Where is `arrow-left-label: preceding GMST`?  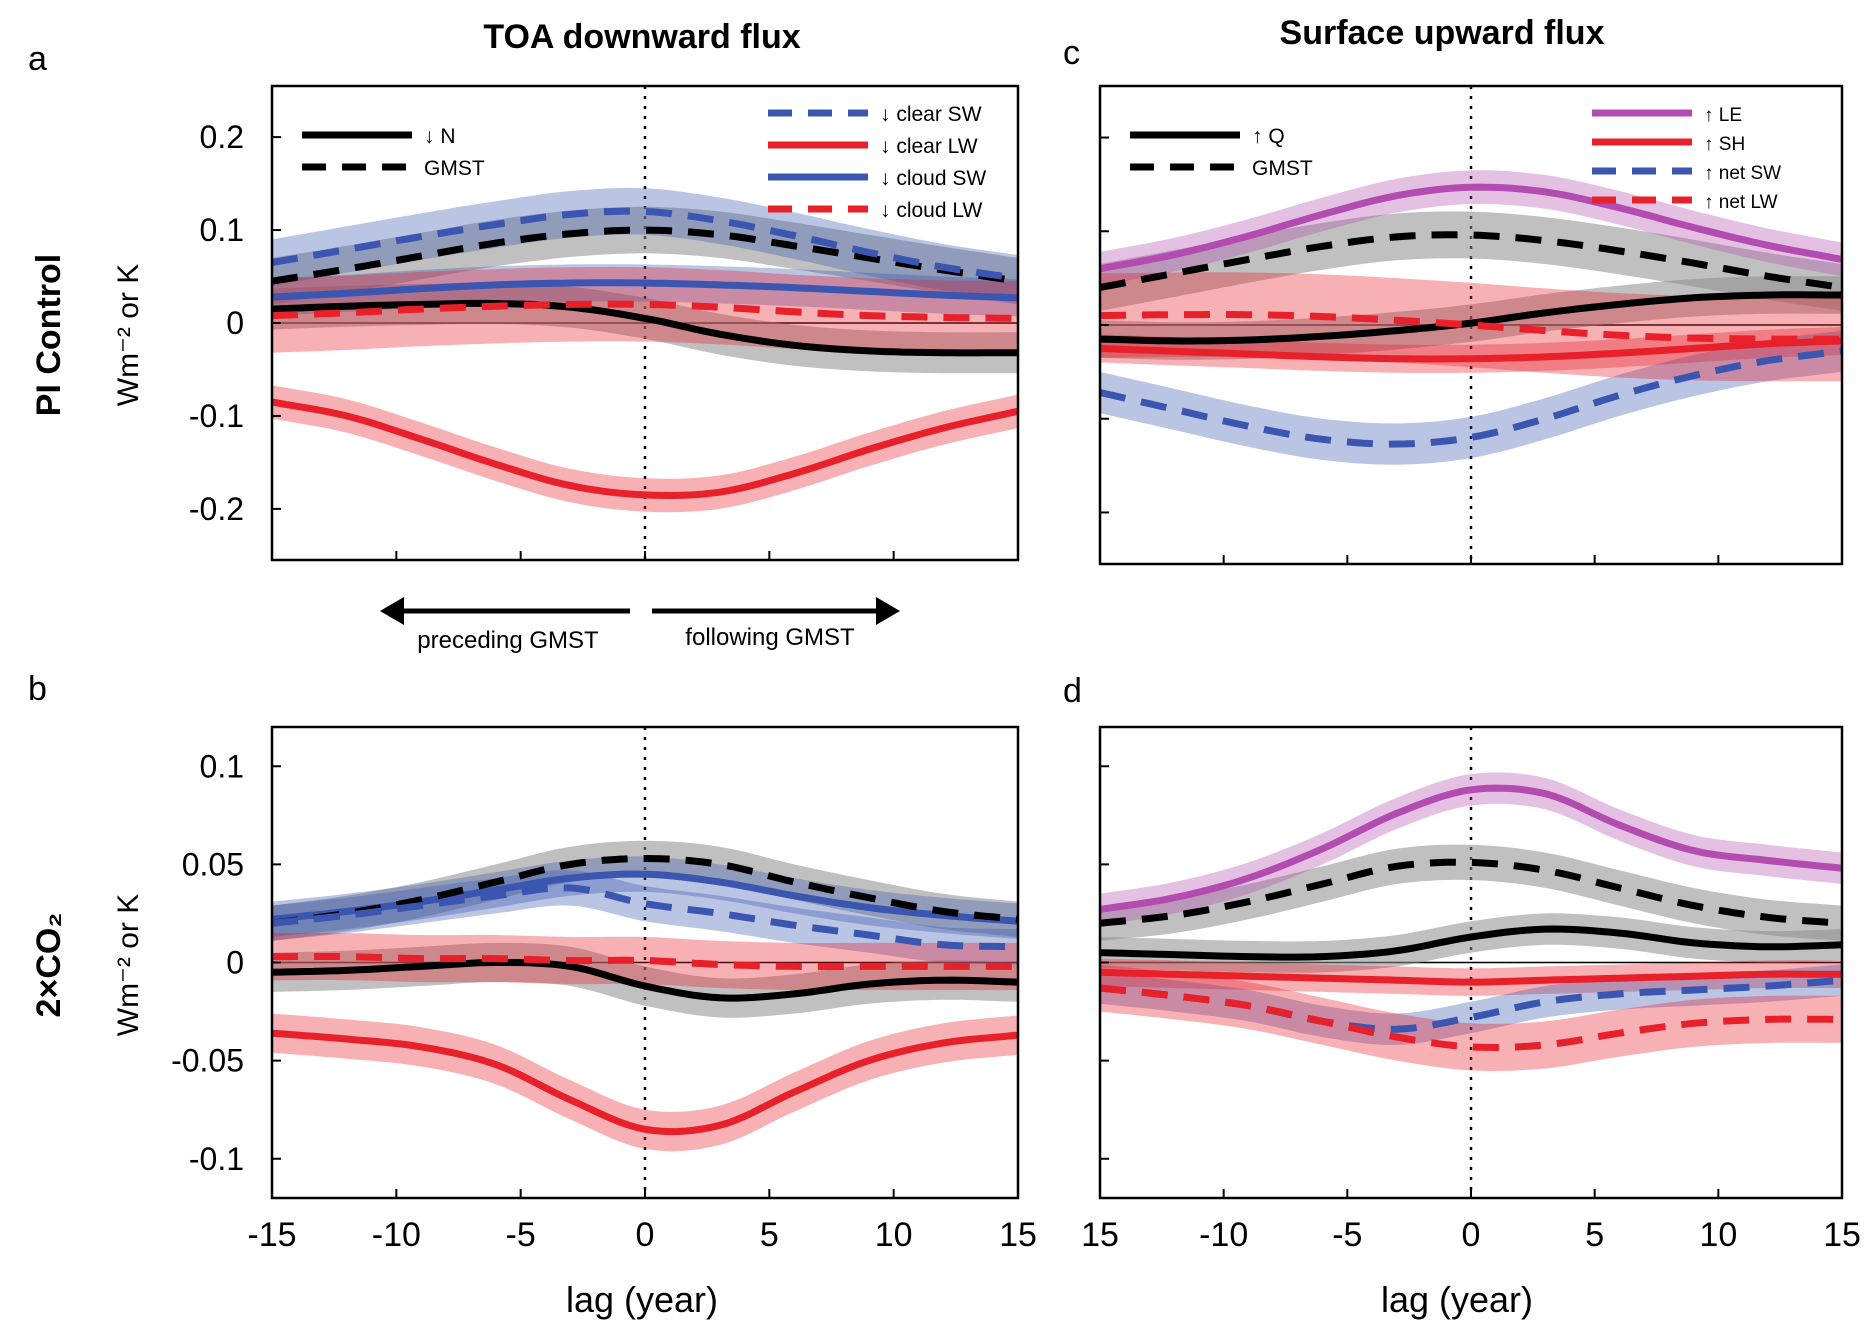 arrow-left-label: preceding GMST is located at coordinates (508, 640).